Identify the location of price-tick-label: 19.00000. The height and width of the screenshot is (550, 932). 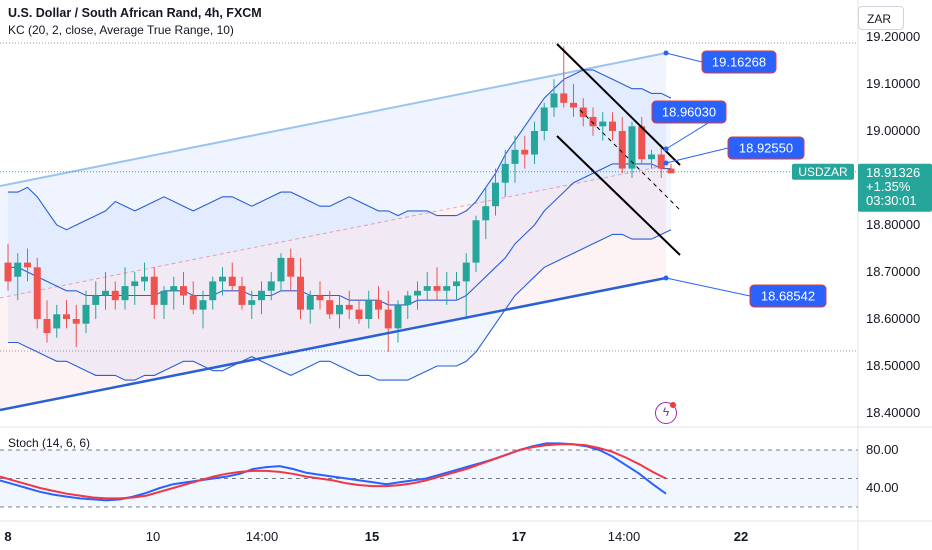
(893, 130).